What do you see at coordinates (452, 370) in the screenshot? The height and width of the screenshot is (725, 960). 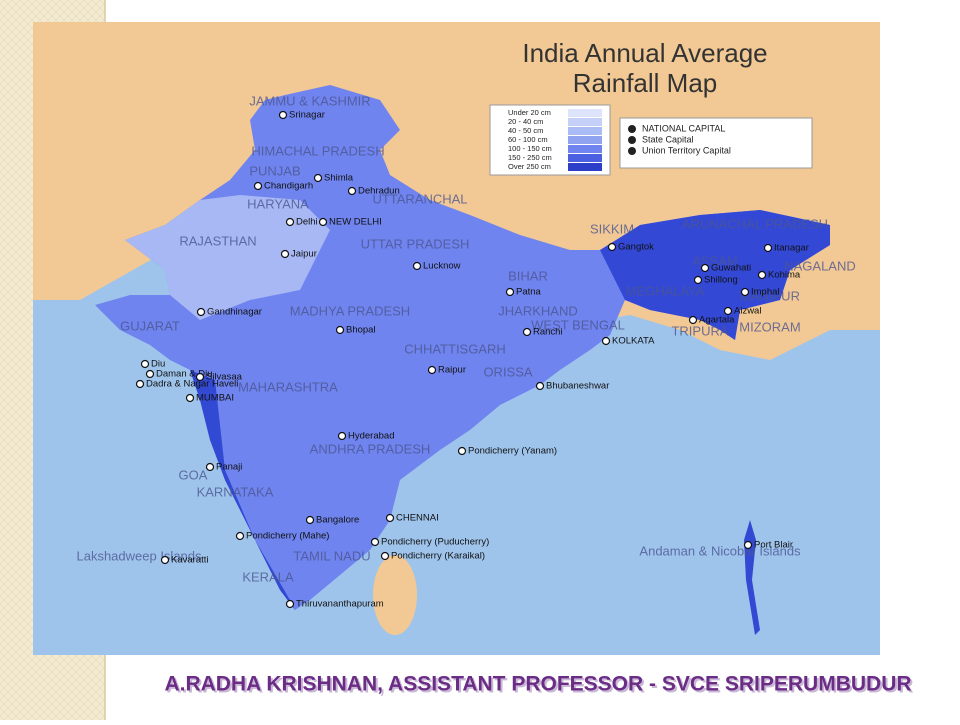 I see `city-label: Raipur` at bounding box center [452, 370].